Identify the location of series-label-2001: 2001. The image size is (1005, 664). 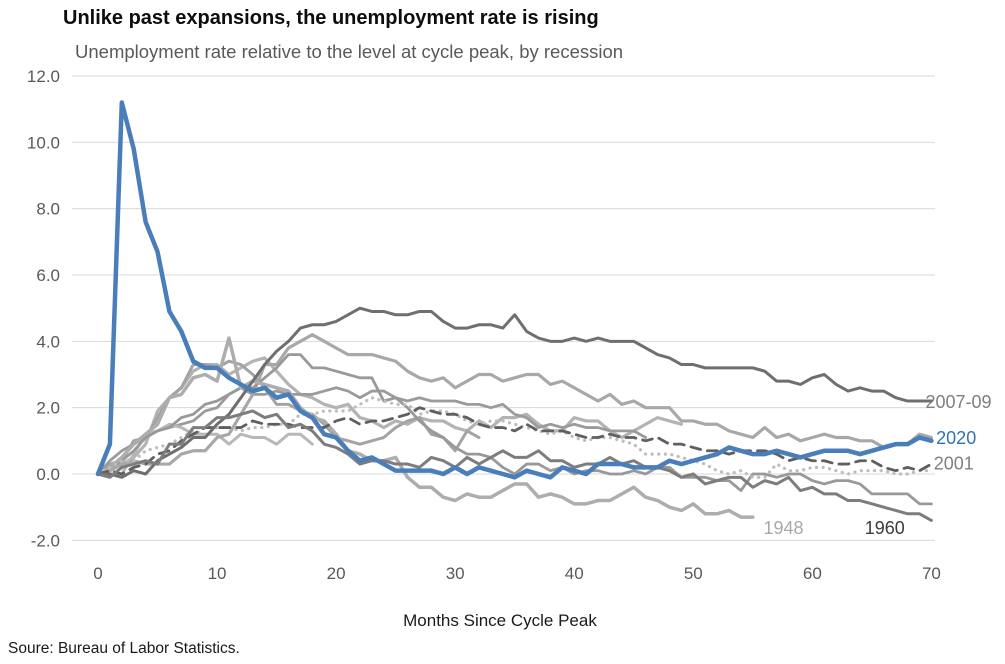
(954, 463).